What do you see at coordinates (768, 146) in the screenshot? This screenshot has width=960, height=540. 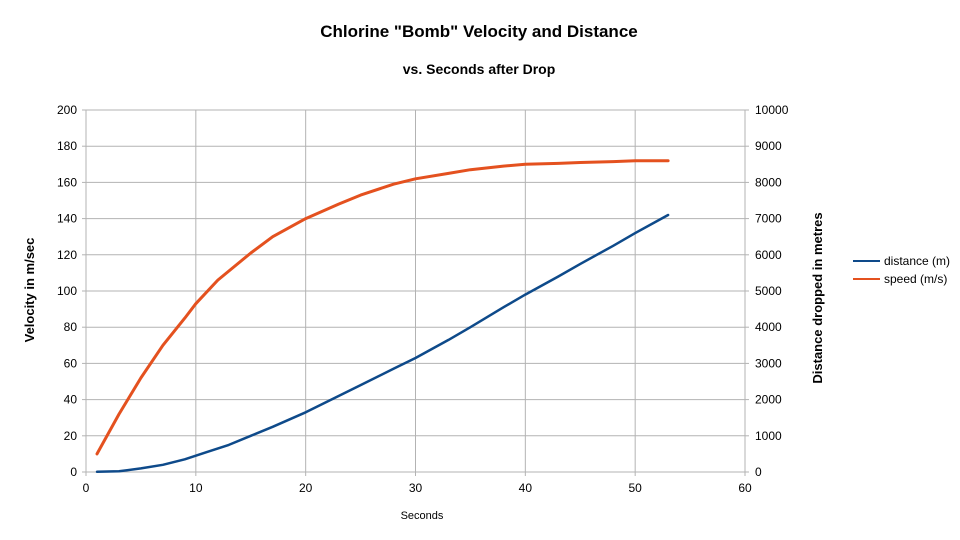 I see `y-axis-right-tick-label: 9000` at bounding box center [768, 146].